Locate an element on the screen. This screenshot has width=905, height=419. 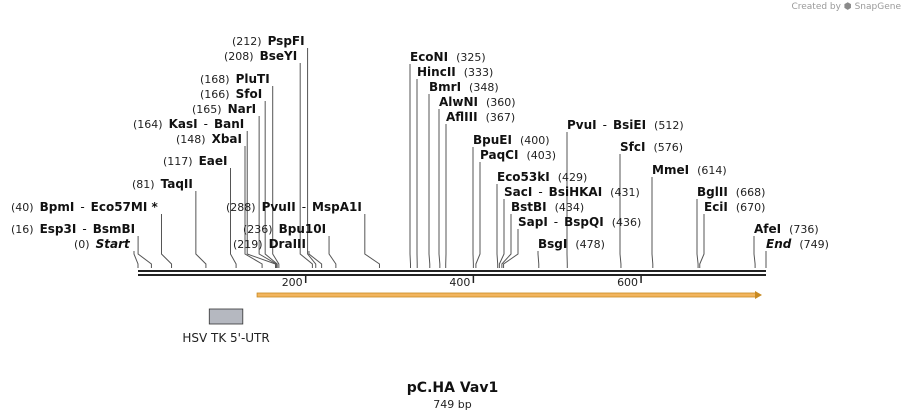
site-esp3i-ename: Esp3I is located at coordinates (58, 229).